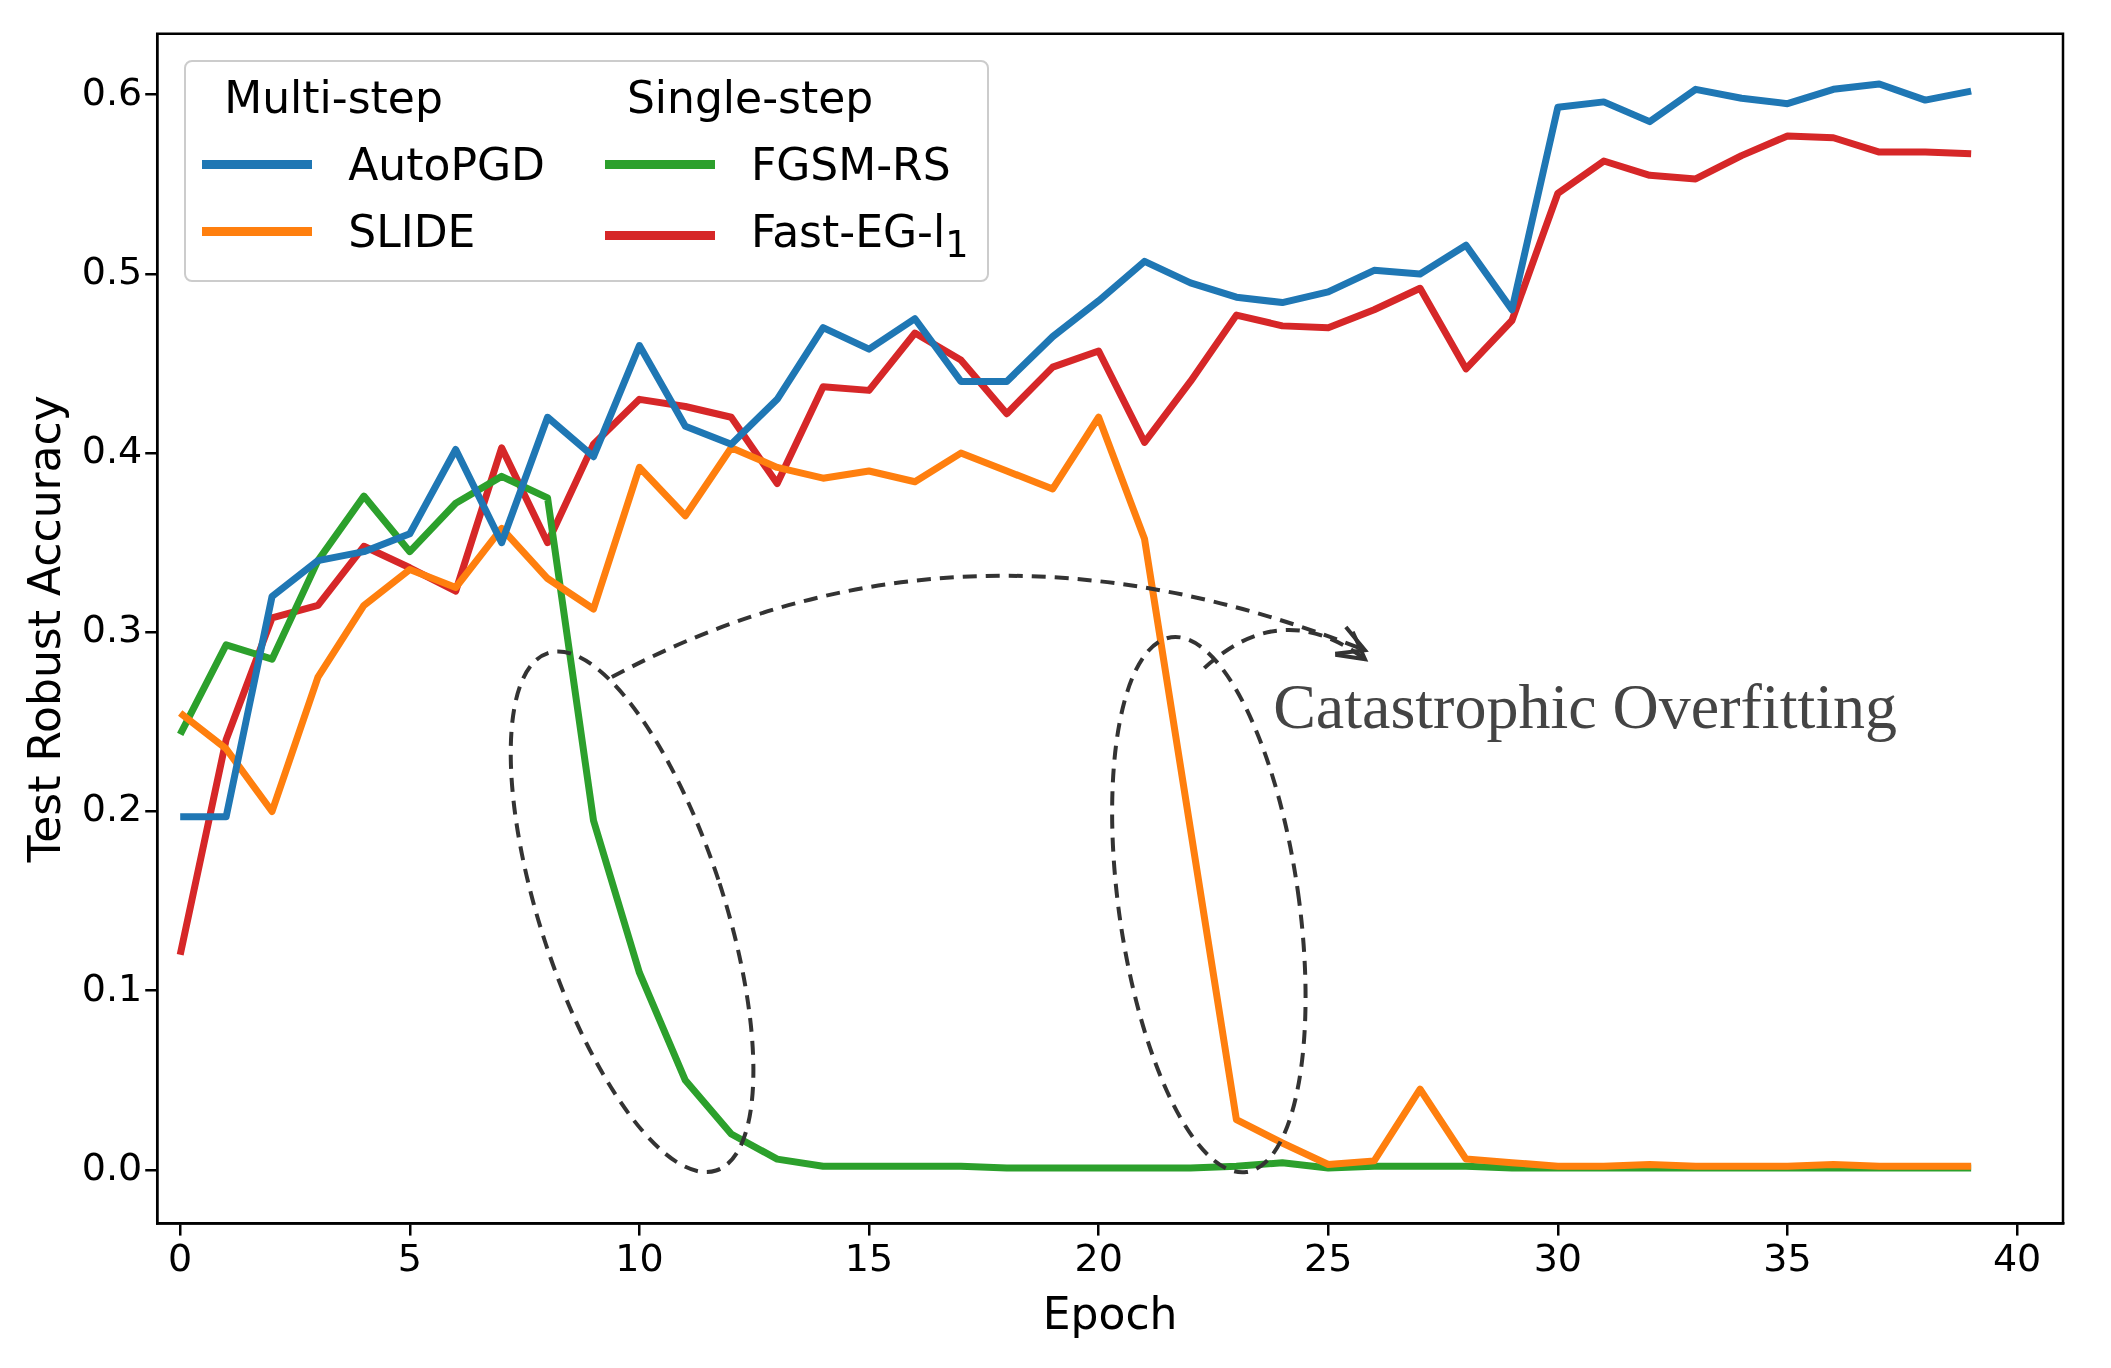 The image size is (2111, 1368). I want to click on annotation: Multi-step, so click(333, 97).